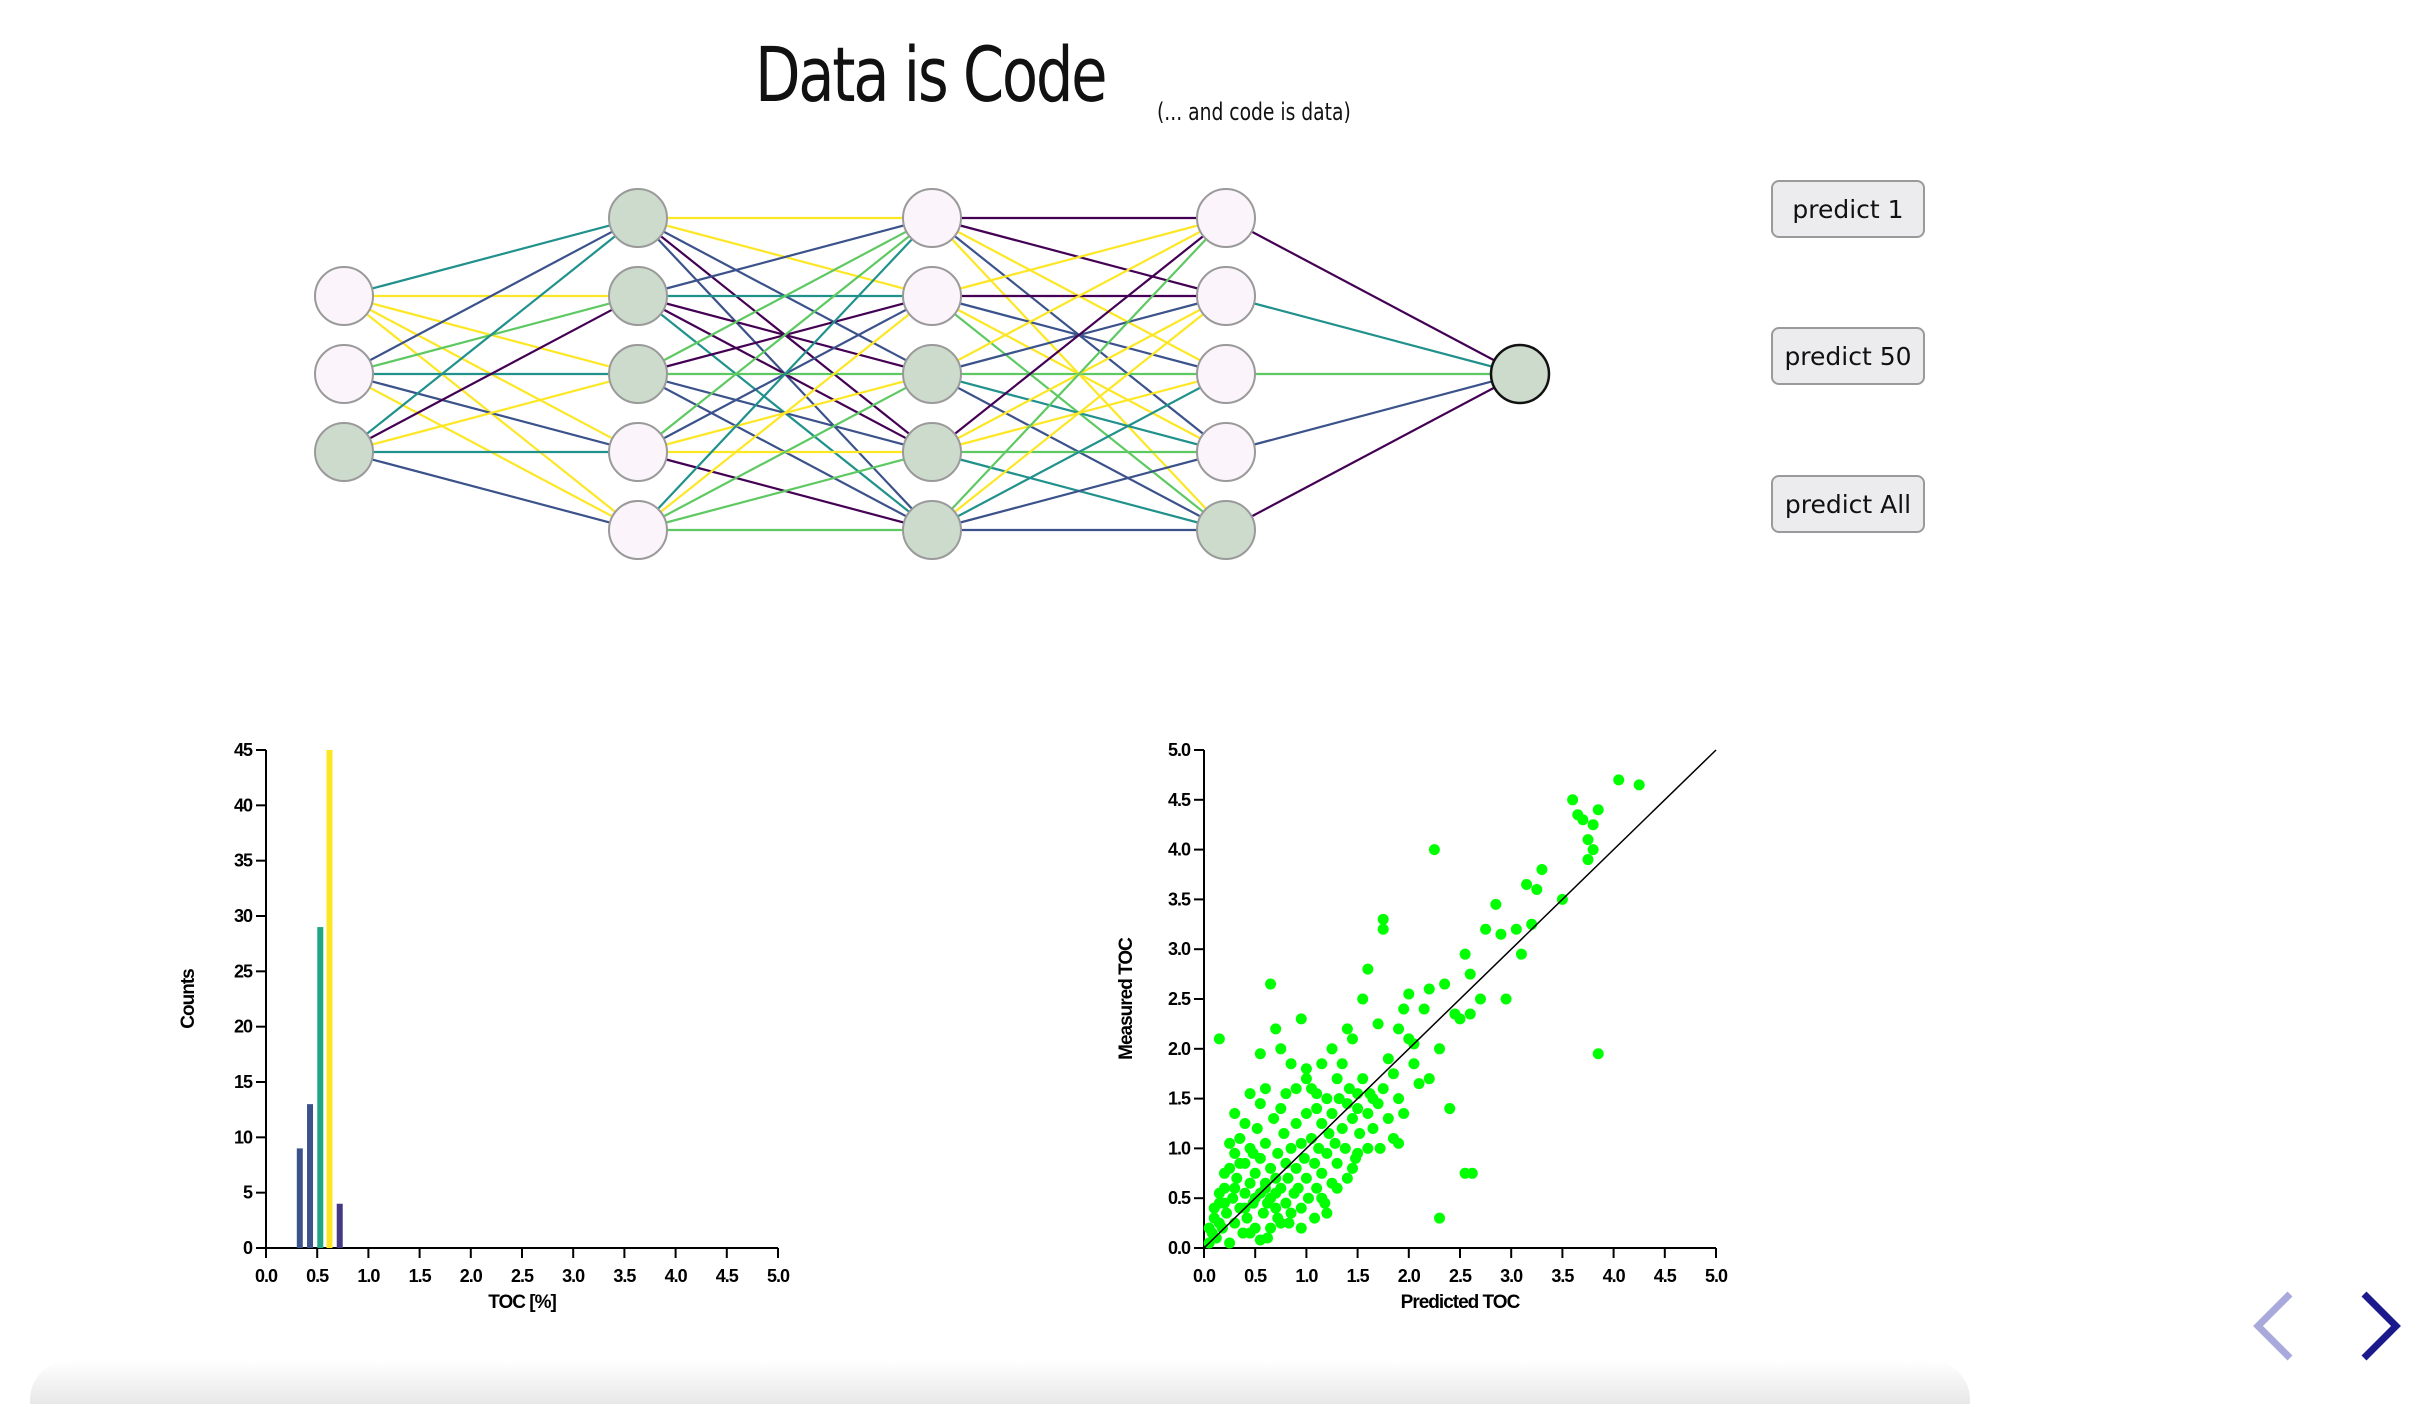 Image resolution: width=2428 pixels, height=1404 pixels. I want to click on scatter-y-tick-label: 0.5, so click(1179, 1198).